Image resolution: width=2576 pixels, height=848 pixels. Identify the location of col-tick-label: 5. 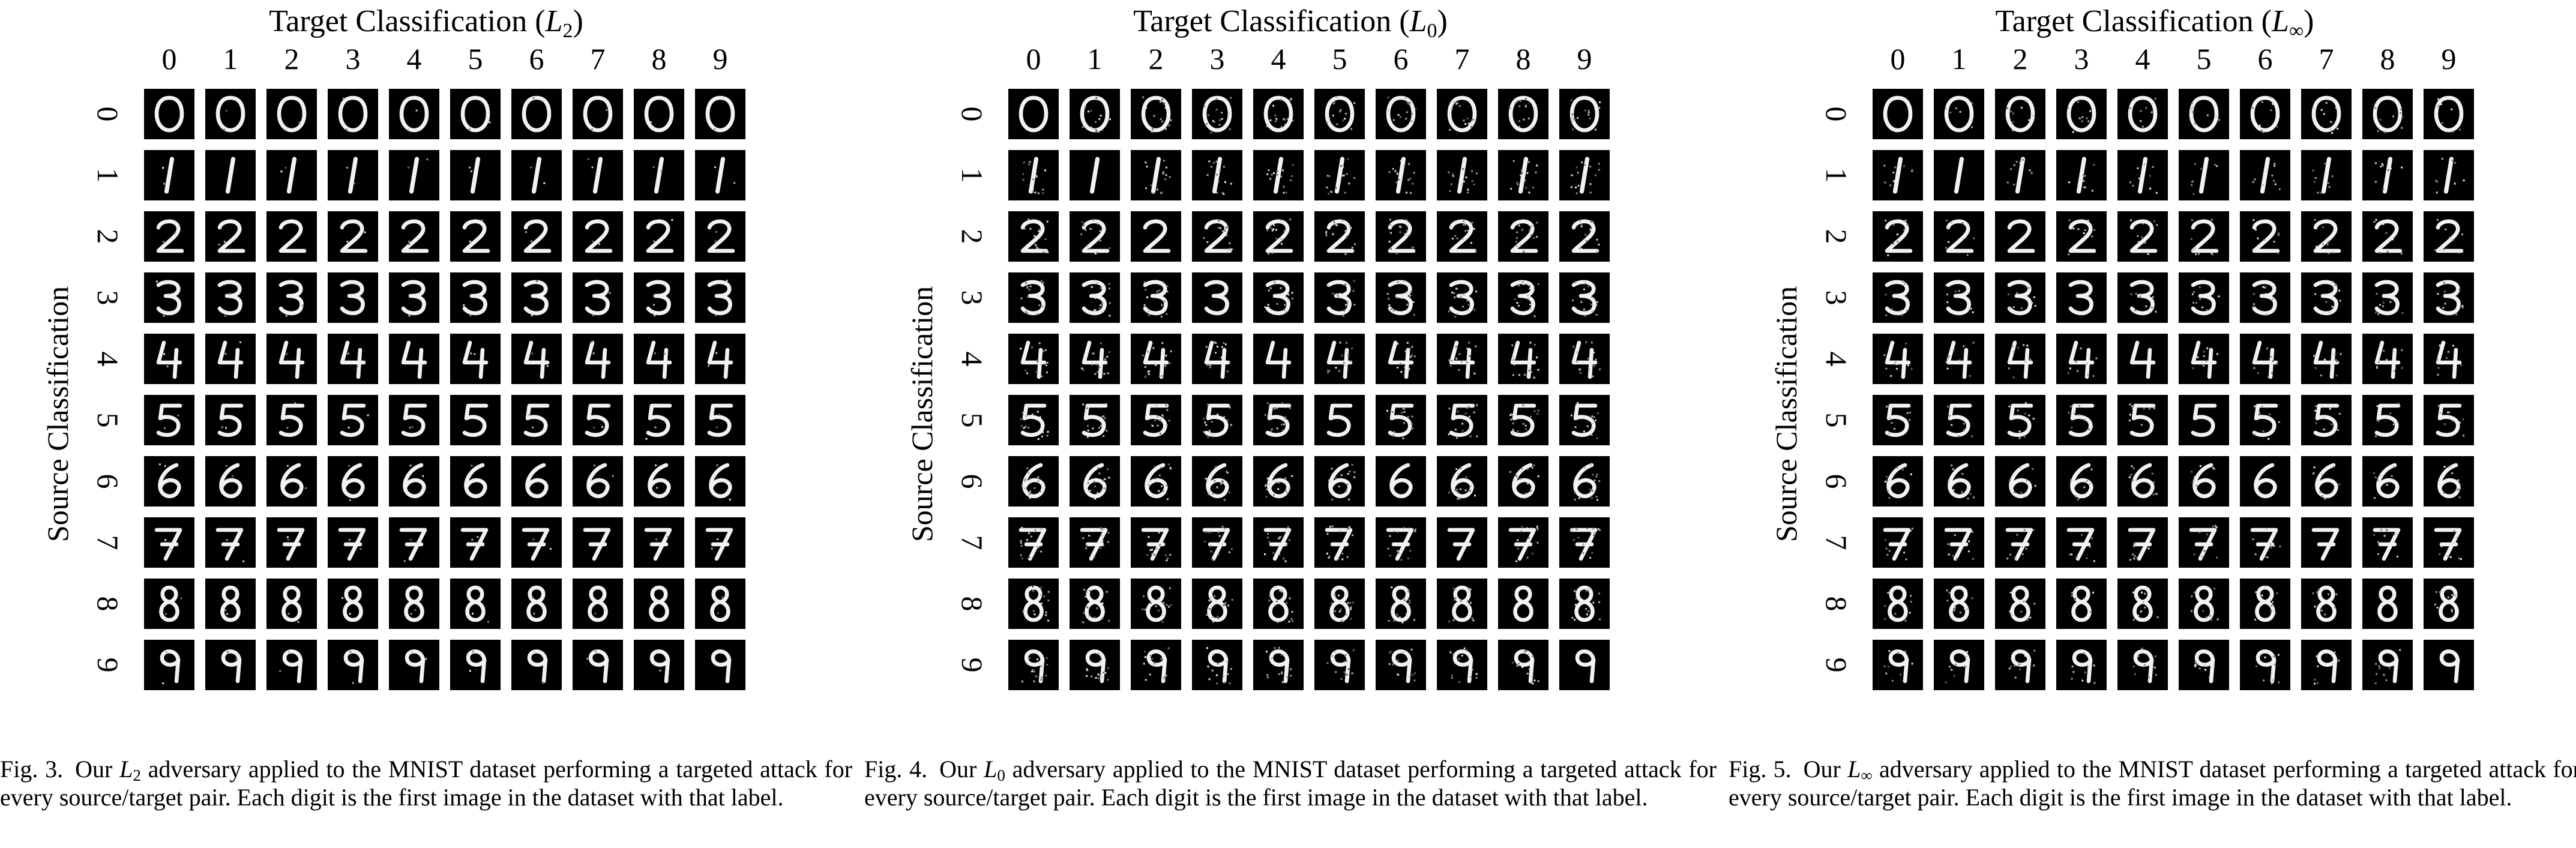
(2204, 59).